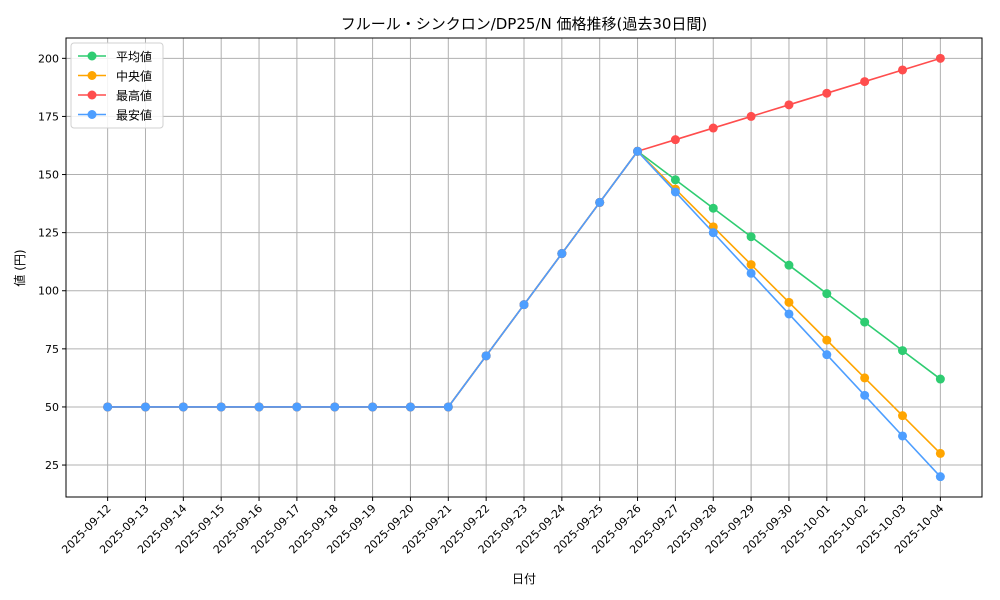 The height and width of the screenshot is (600, 1000). I want to click on y-tick-label: 150, so click(48, 175).